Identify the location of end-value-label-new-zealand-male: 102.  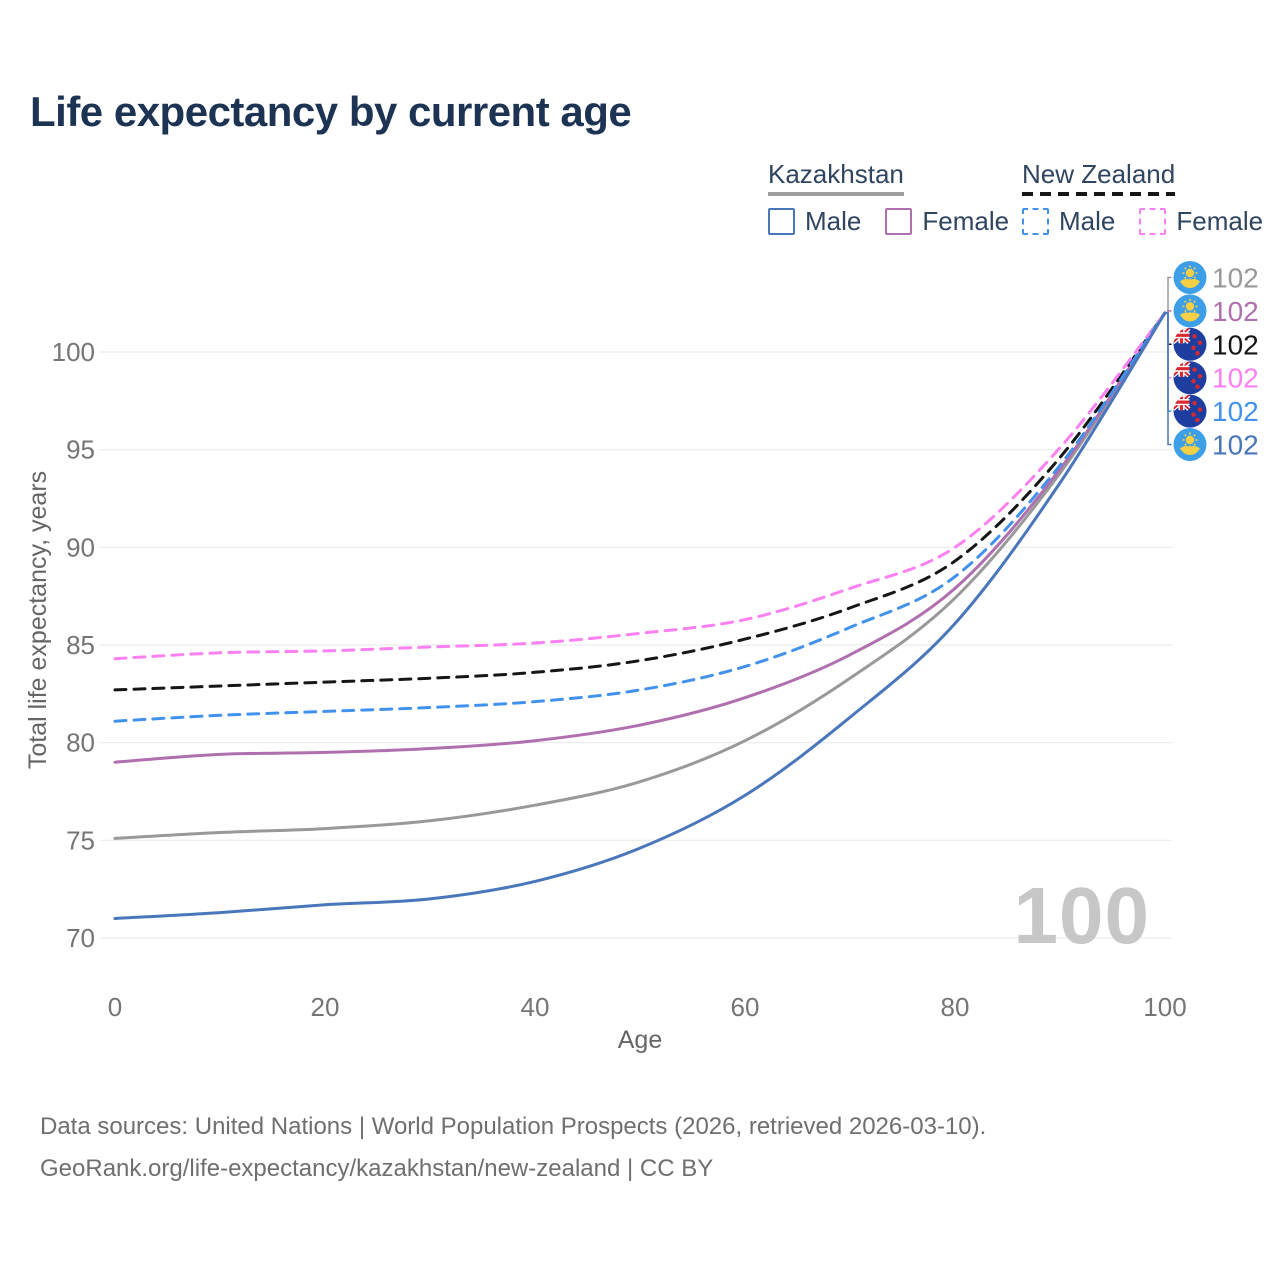
(1235, 411).